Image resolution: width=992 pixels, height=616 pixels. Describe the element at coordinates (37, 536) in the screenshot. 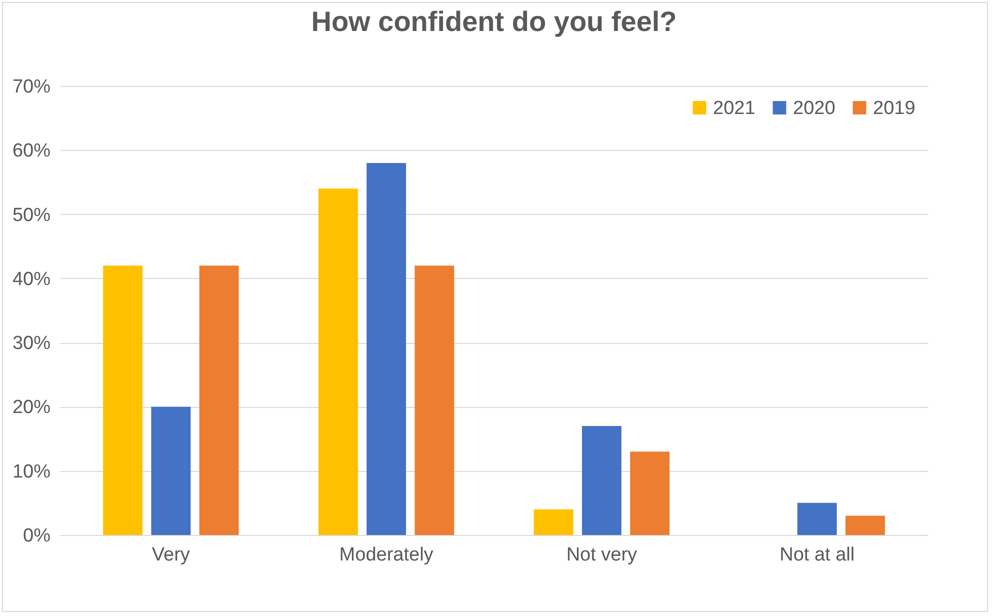

I see `y-tick-label: 0%` at that location.